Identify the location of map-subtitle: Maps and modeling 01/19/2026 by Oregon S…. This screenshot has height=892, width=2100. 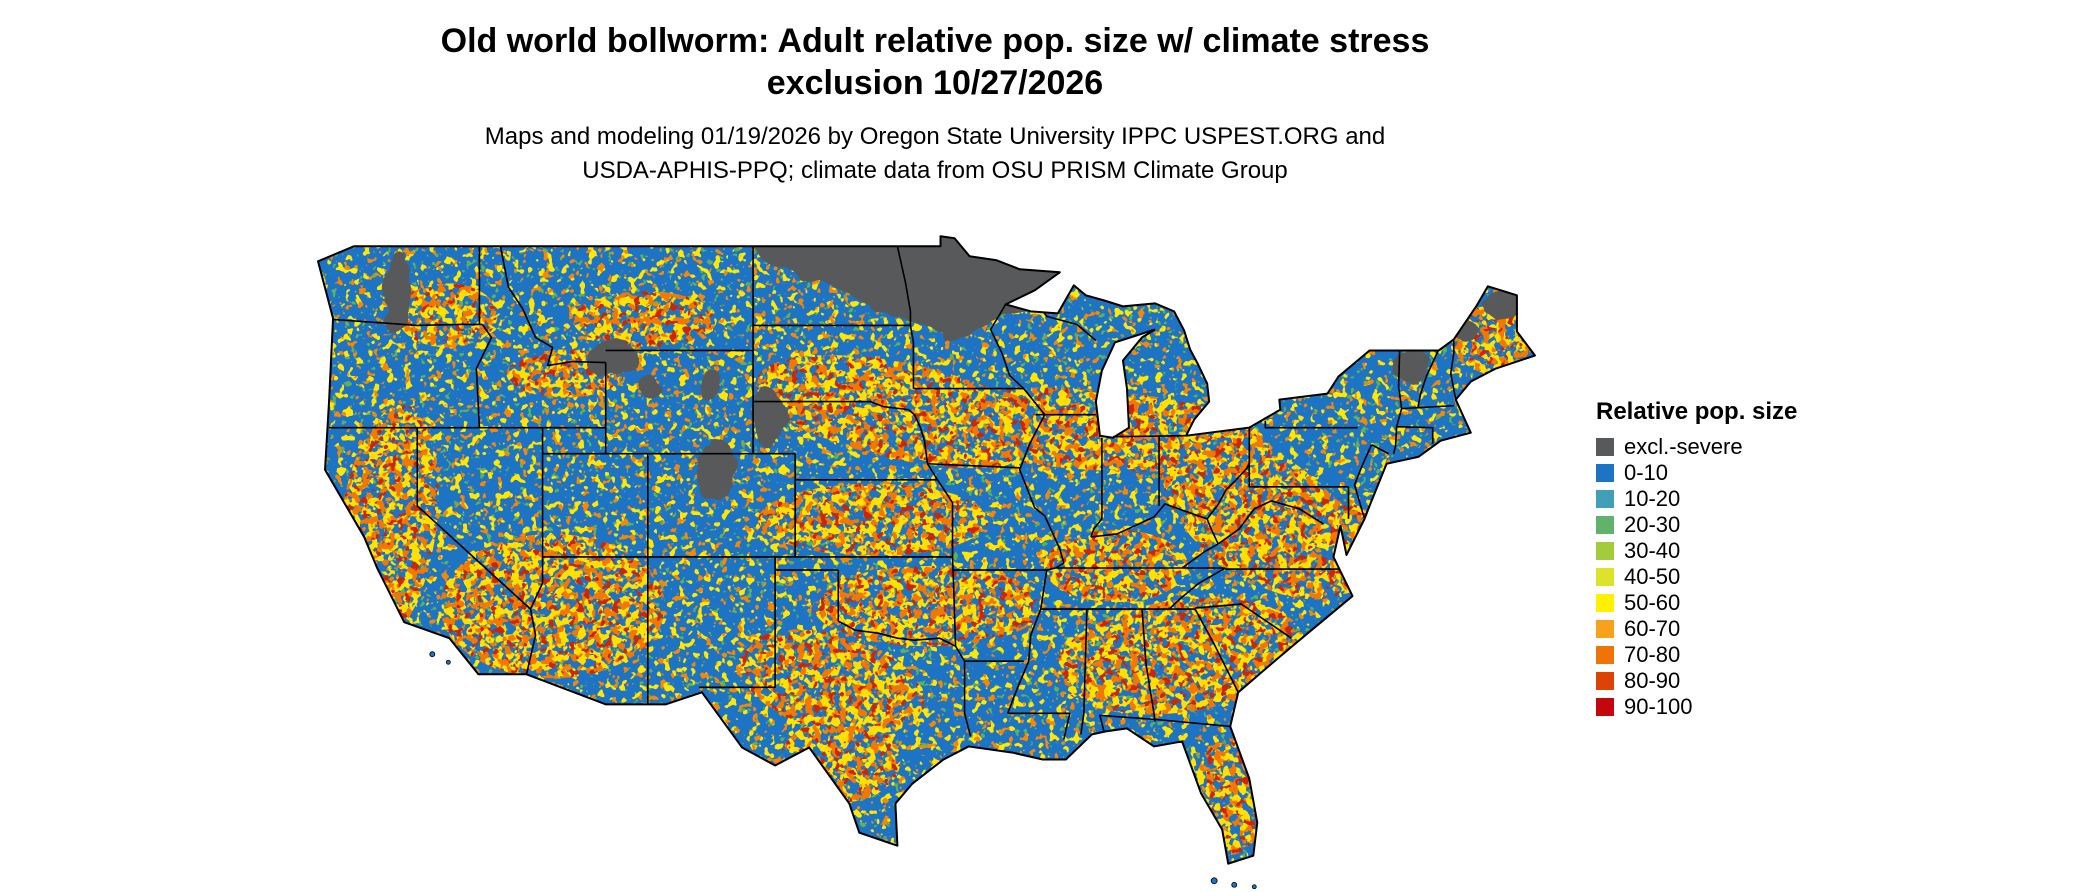
(935, 154).